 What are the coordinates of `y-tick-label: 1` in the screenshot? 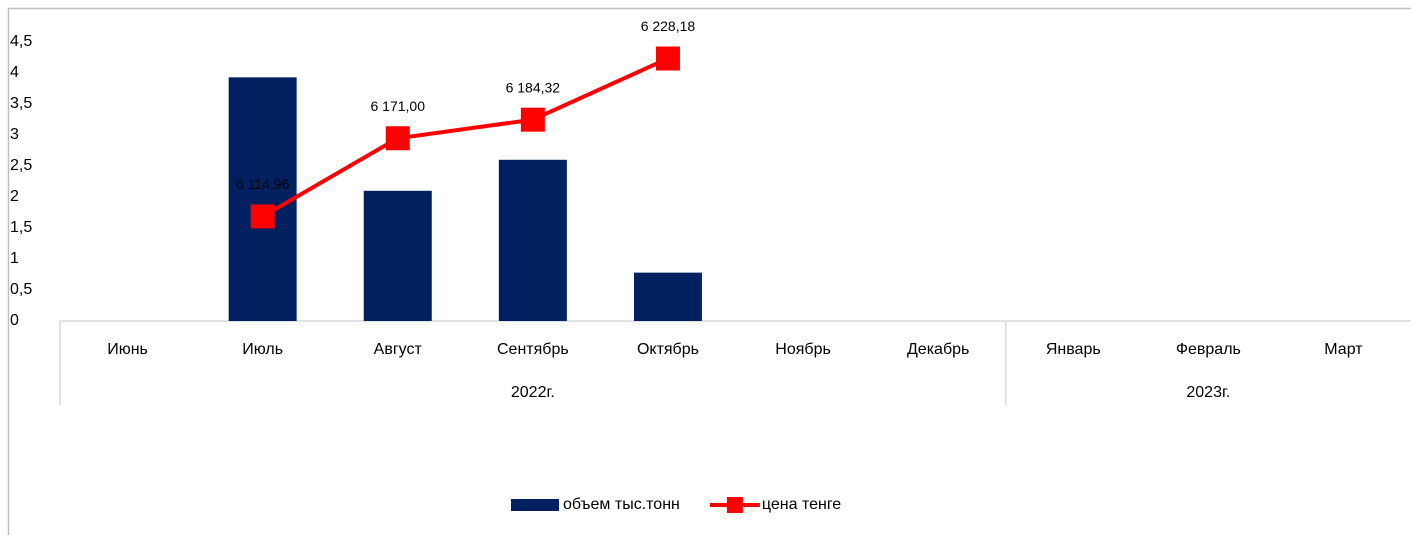 It's located at (14, 258).